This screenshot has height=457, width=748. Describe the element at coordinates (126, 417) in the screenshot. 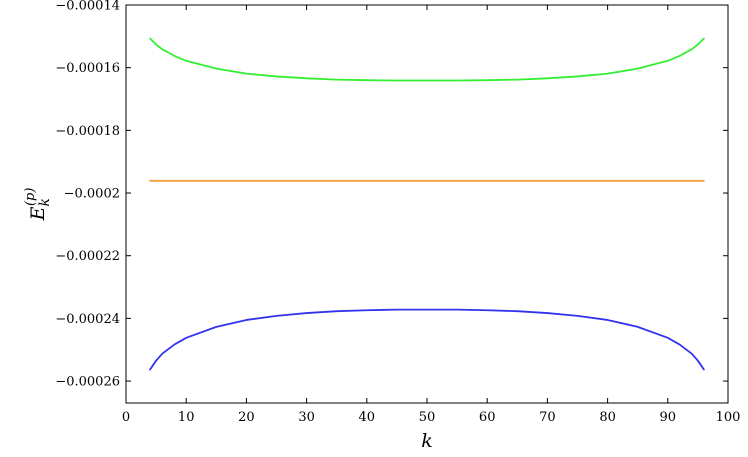

I see `x-tick-label: 0` at that location.